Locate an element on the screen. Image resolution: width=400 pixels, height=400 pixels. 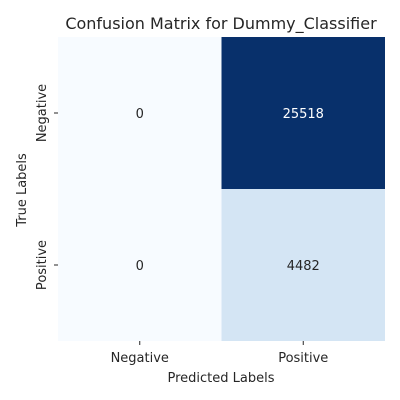
cell-value-label: 25518 is located at coordinates (303, 114).